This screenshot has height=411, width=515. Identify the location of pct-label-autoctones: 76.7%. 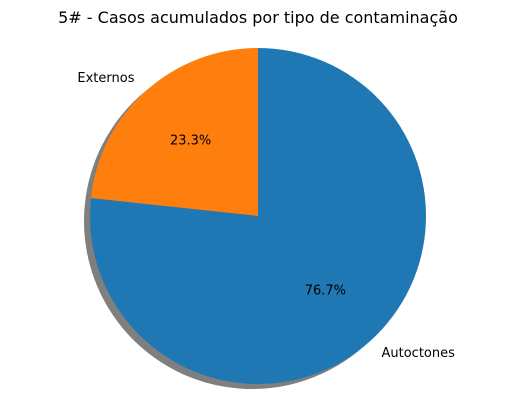
(325, 290).